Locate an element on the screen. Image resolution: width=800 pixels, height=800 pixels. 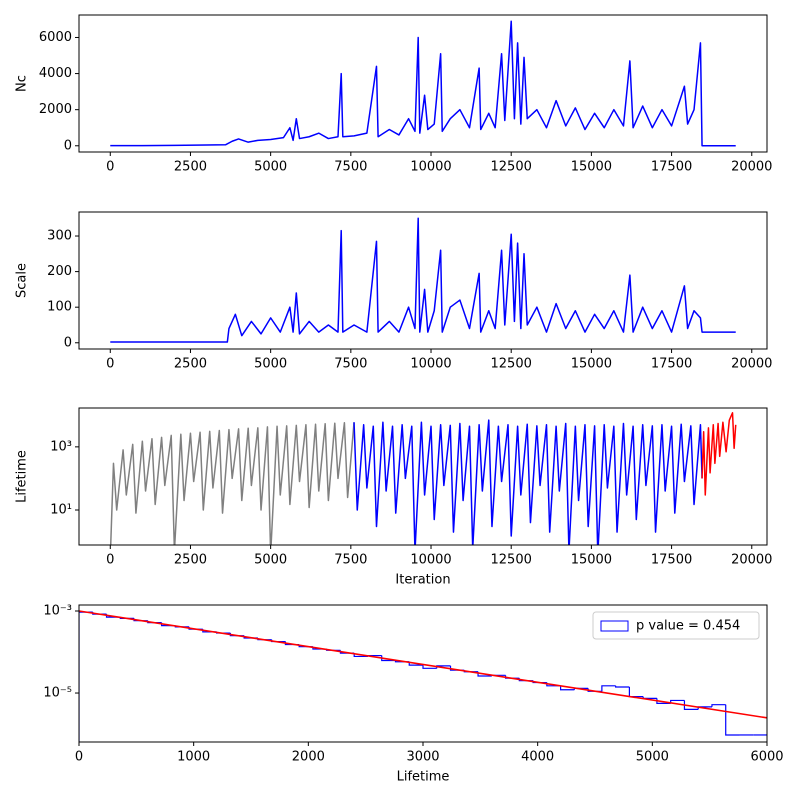
y-tick-label: 300 is located at coordinates (59, 236).